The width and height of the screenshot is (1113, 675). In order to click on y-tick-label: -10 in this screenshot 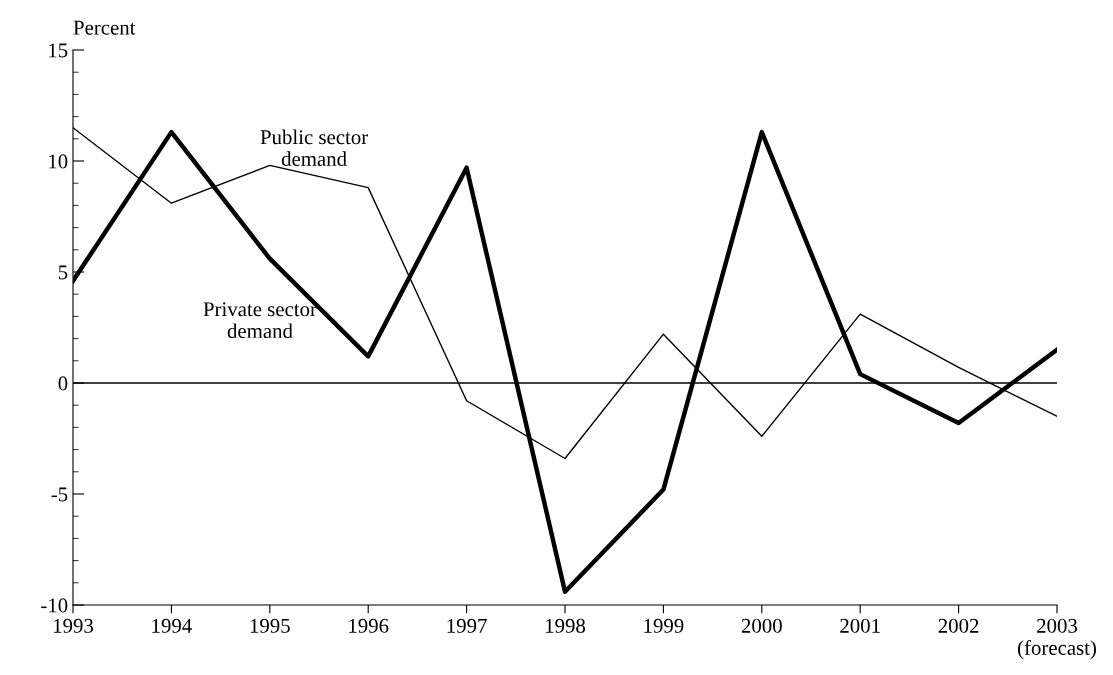, I will do `click(54, 605)`.